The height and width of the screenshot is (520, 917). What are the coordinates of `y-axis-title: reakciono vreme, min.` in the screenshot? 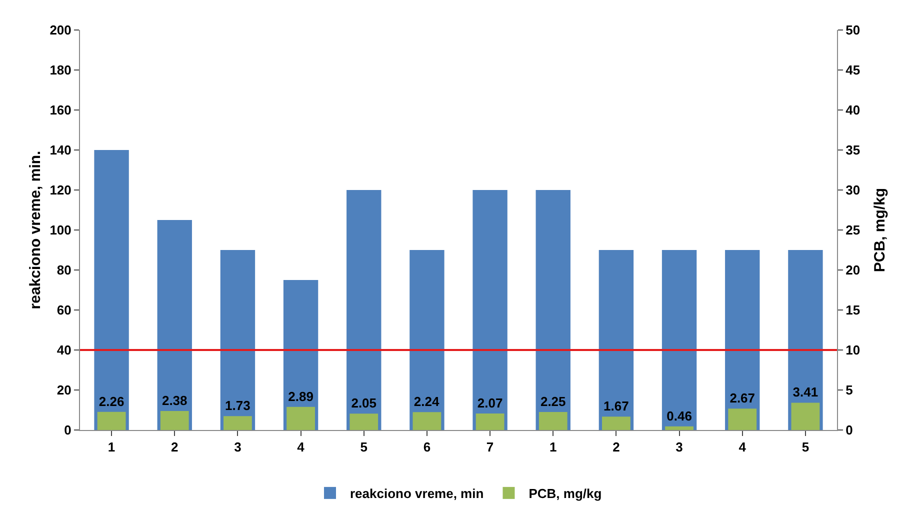 It's located at (35, 230).